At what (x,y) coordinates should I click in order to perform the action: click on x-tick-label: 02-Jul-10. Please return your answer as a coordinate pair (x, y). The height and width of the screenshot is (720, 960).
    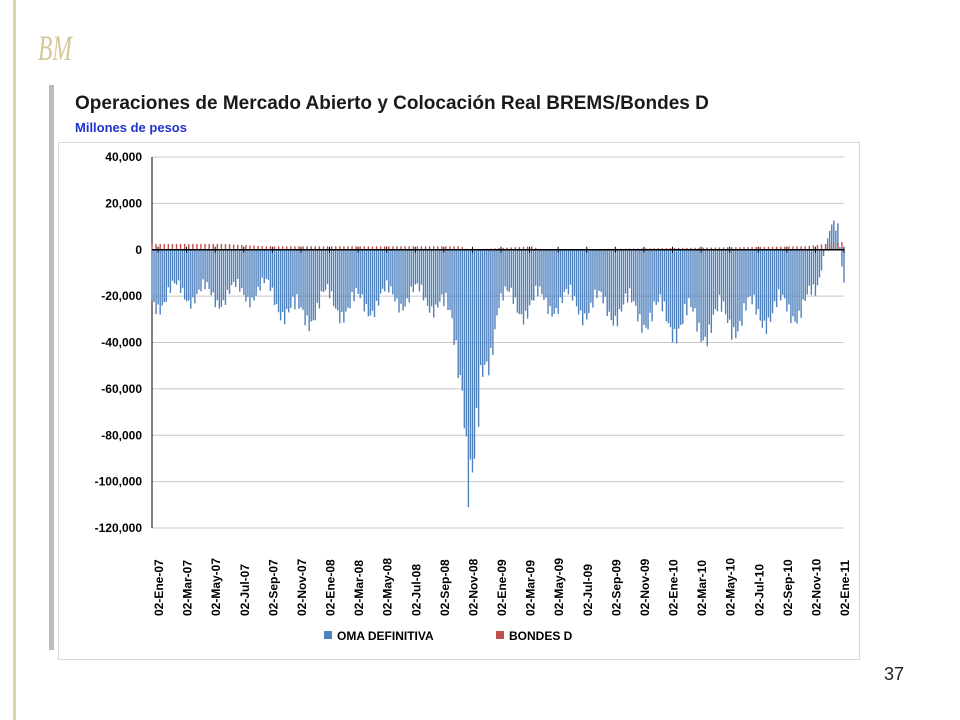
    Looking at the image, I should click on (759, 590).